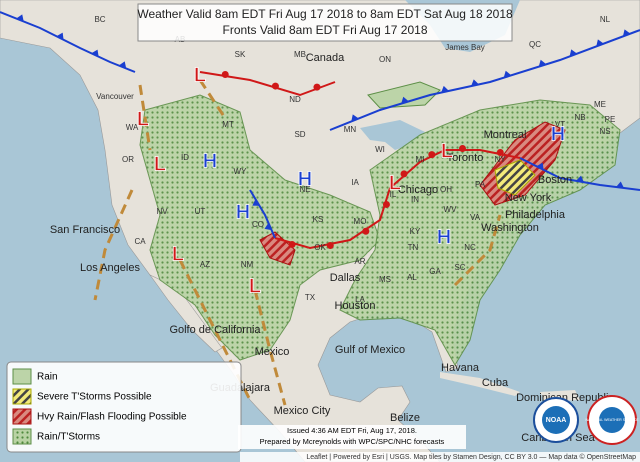  Describe the element at coordinates (185, 157) in the screenshot. I see `place-label: ID` at that location.